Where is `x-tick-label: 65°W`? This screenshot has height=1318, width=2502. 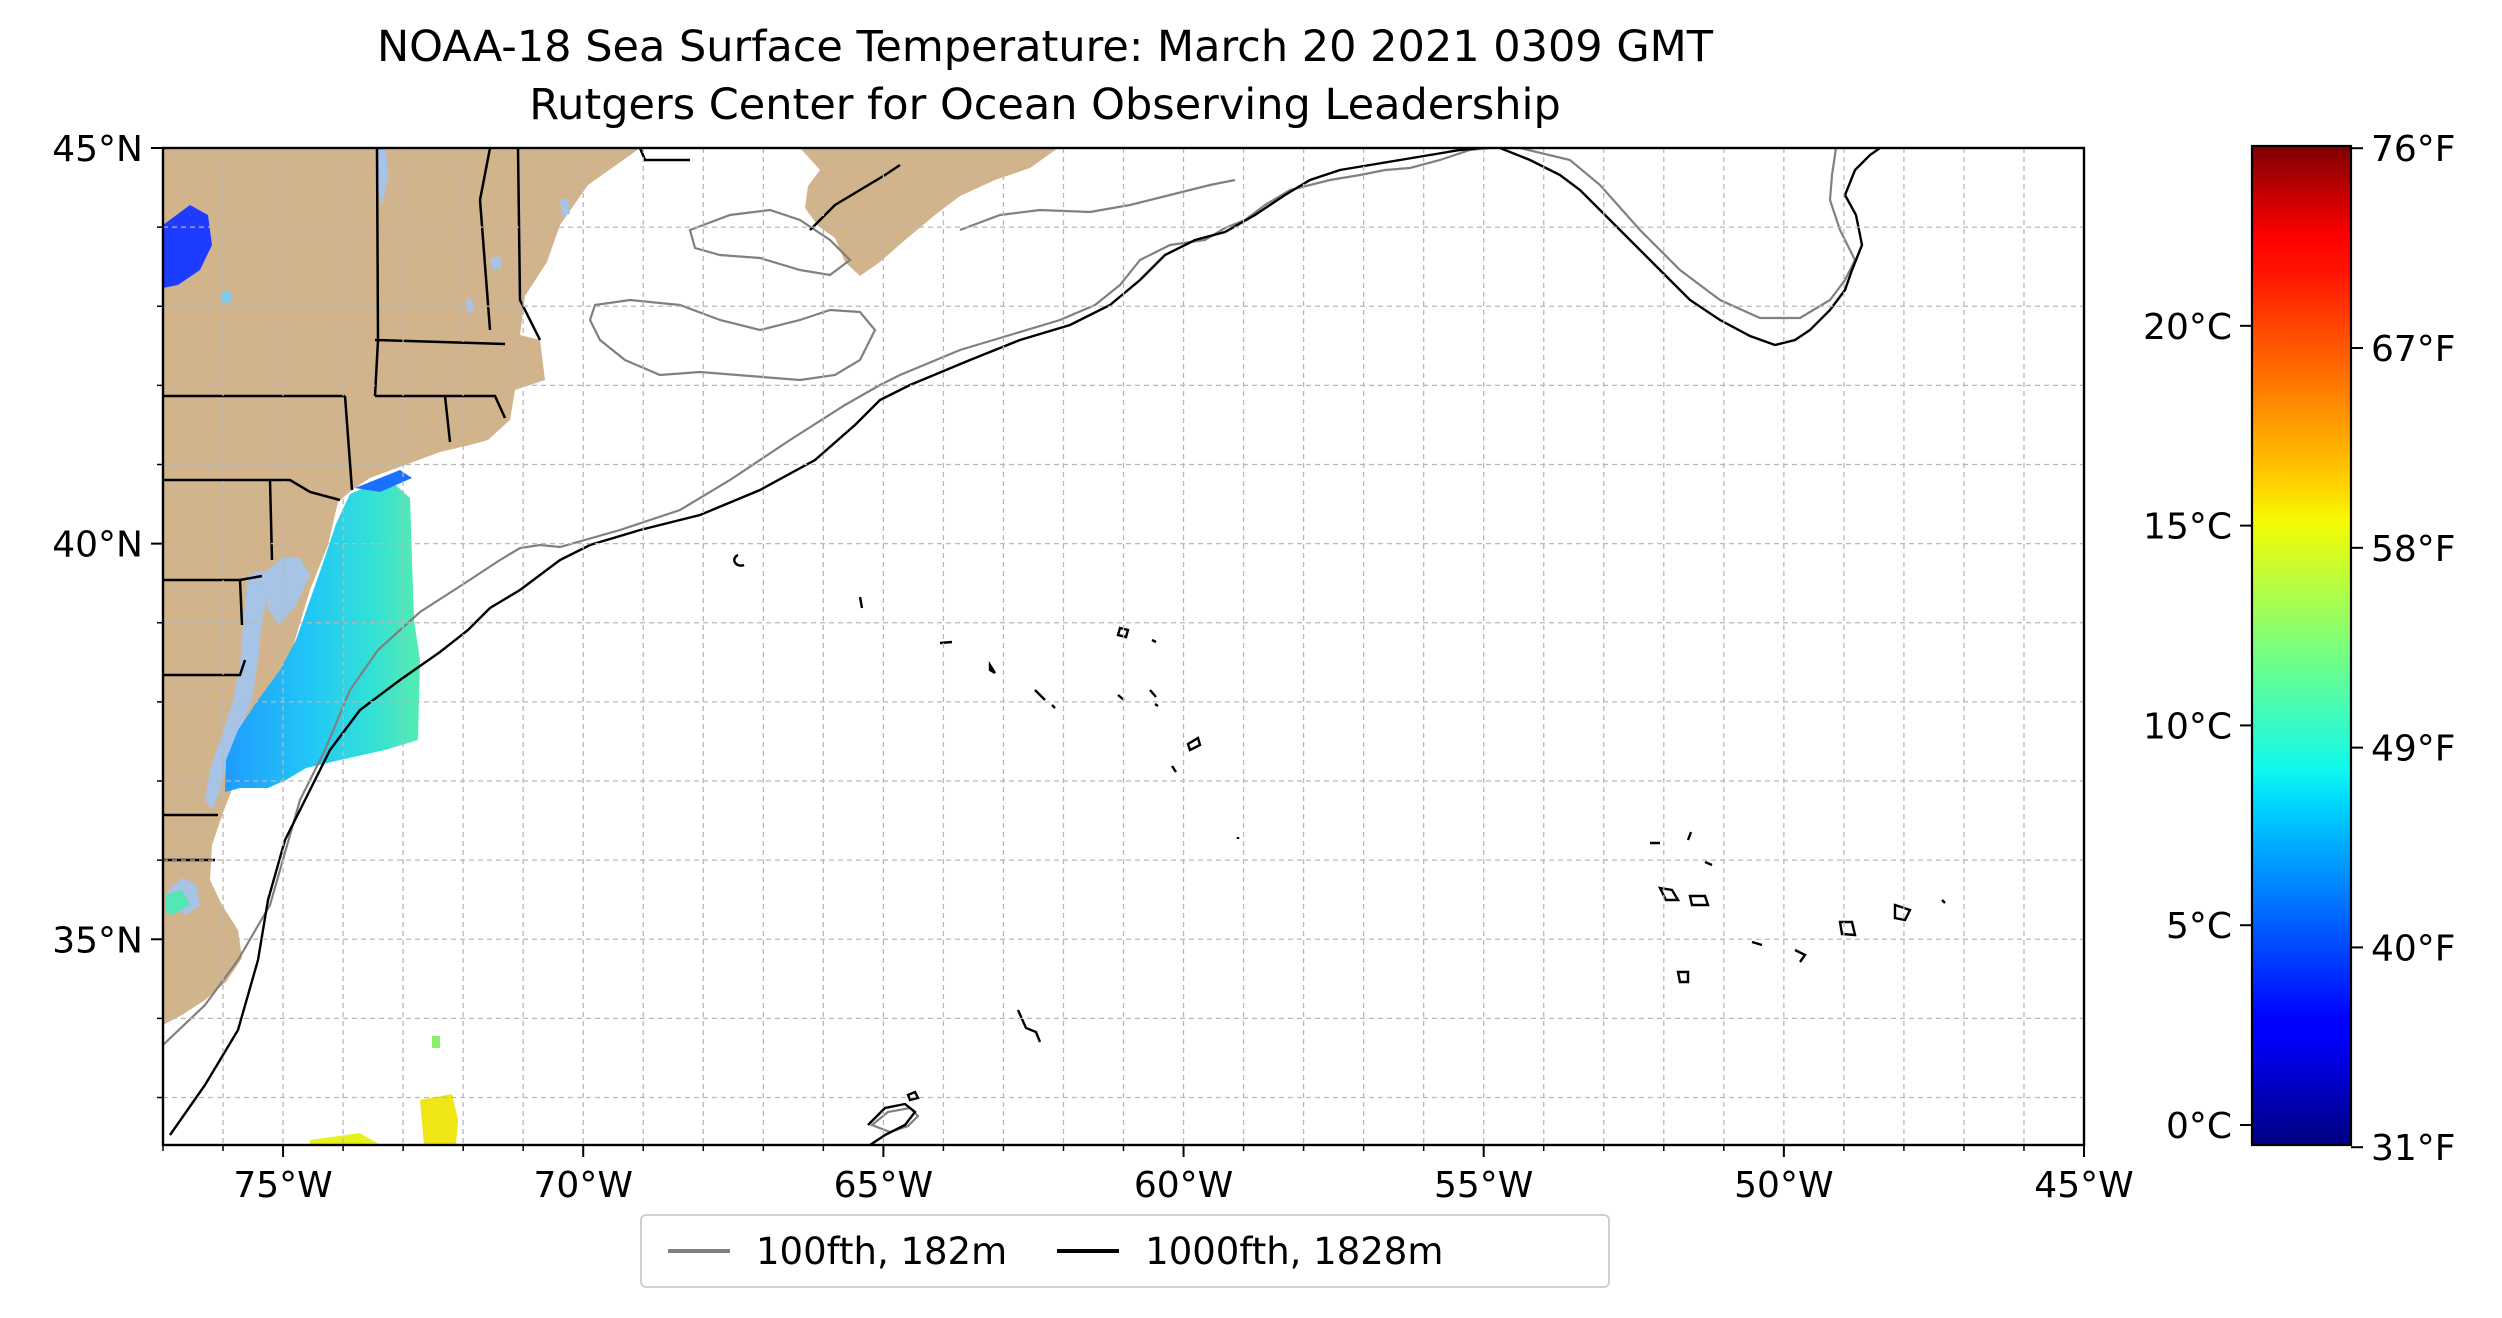 x-tick-label: 65°W is located at coordinates (883, 1185).